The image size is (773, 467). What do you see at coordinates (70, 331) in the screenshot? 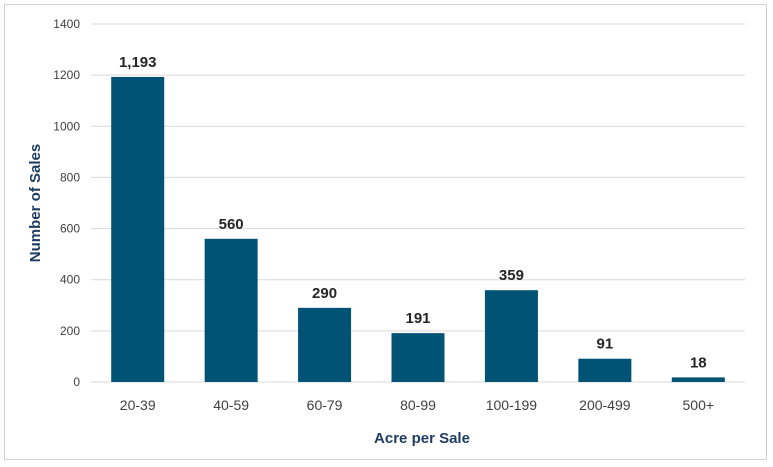
I see `y-tick-label: 200` at bounding box center [70, 331].